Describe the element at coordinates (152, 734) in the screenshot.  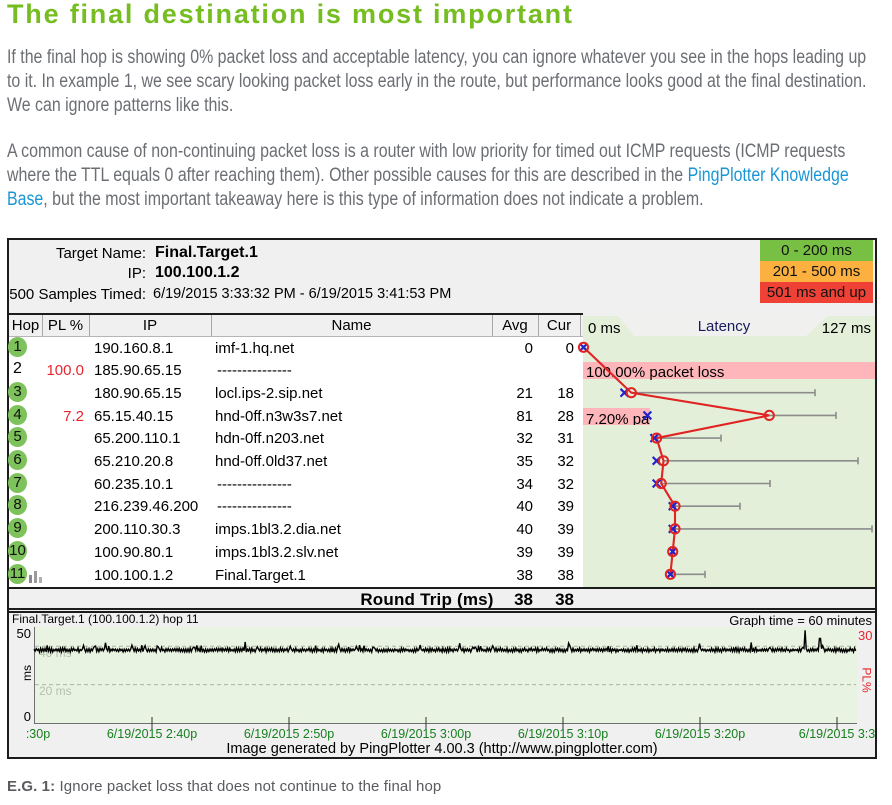
I see `svg-text: 6/19/2015 2:40p` at that location.